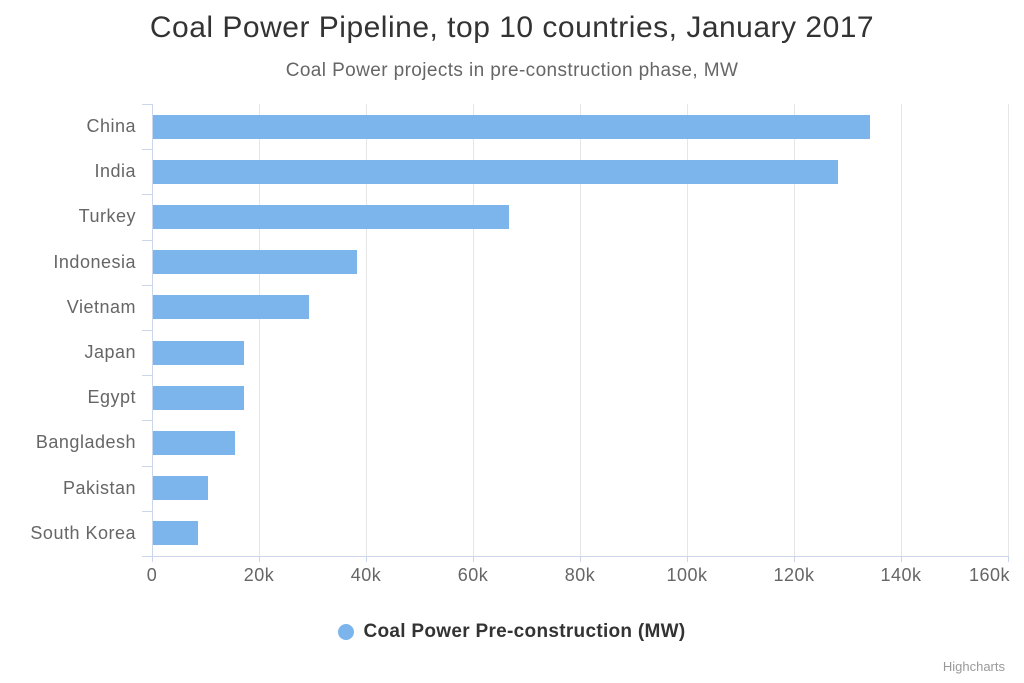 This screenshot has width=1024, height=683. What do you see at coordinates (111, 397) in the screenshot?
I see `category-label-egypt: Egypt` at bounding box center [111, 397].